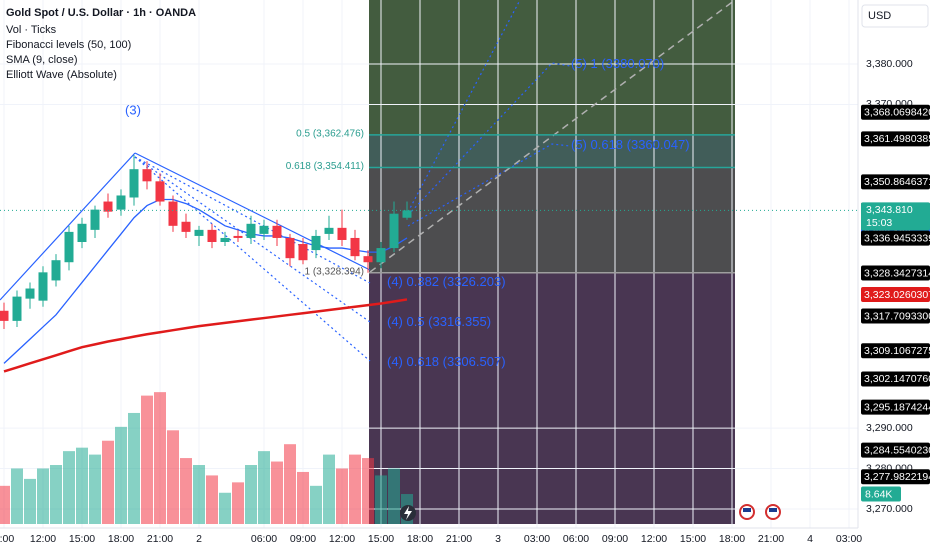  I want to click on wave-line, so click(68, 226).